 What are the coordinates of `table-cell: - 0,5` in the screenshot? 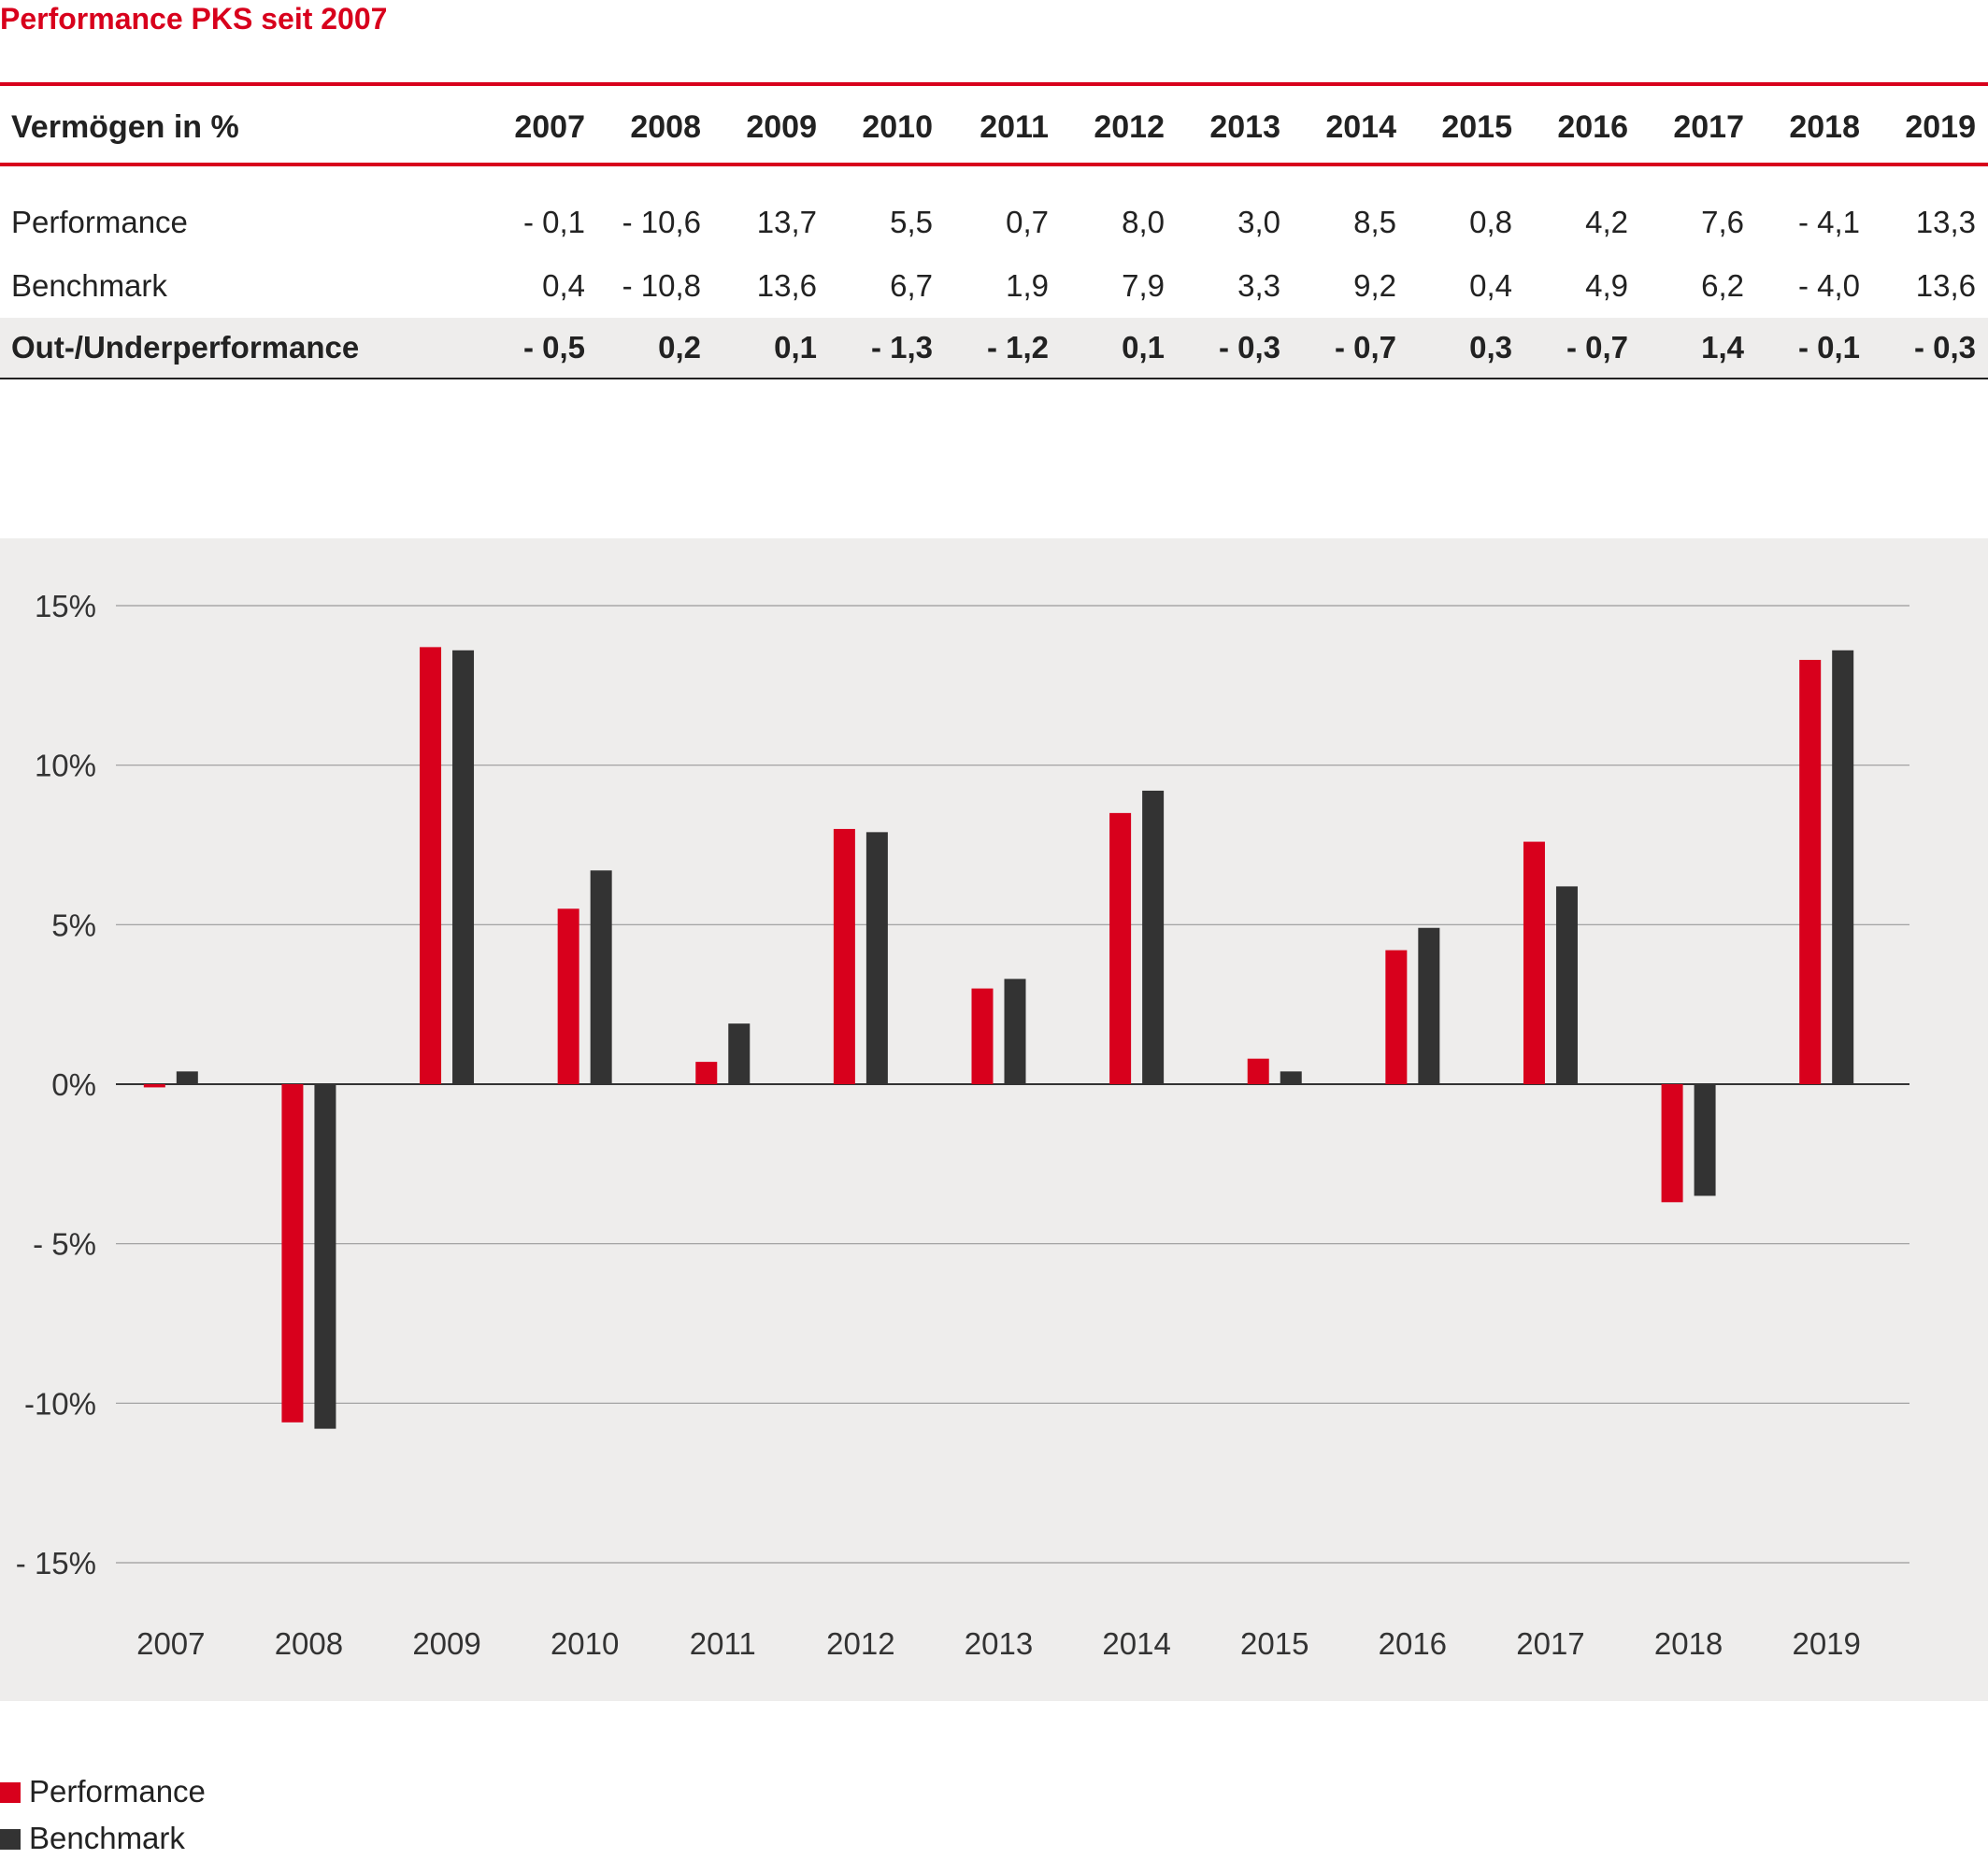 It's located at (553, 347).